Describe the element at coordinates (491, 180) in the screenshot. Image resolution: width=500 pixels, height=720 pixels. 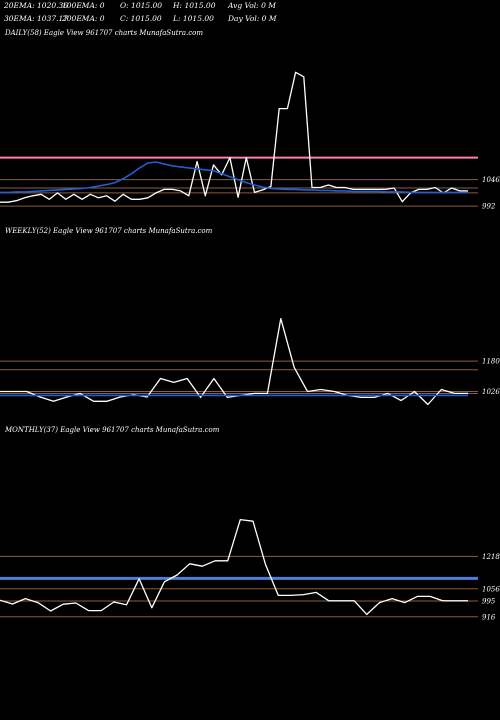
I see `daily-level-label: 1046` at that location.